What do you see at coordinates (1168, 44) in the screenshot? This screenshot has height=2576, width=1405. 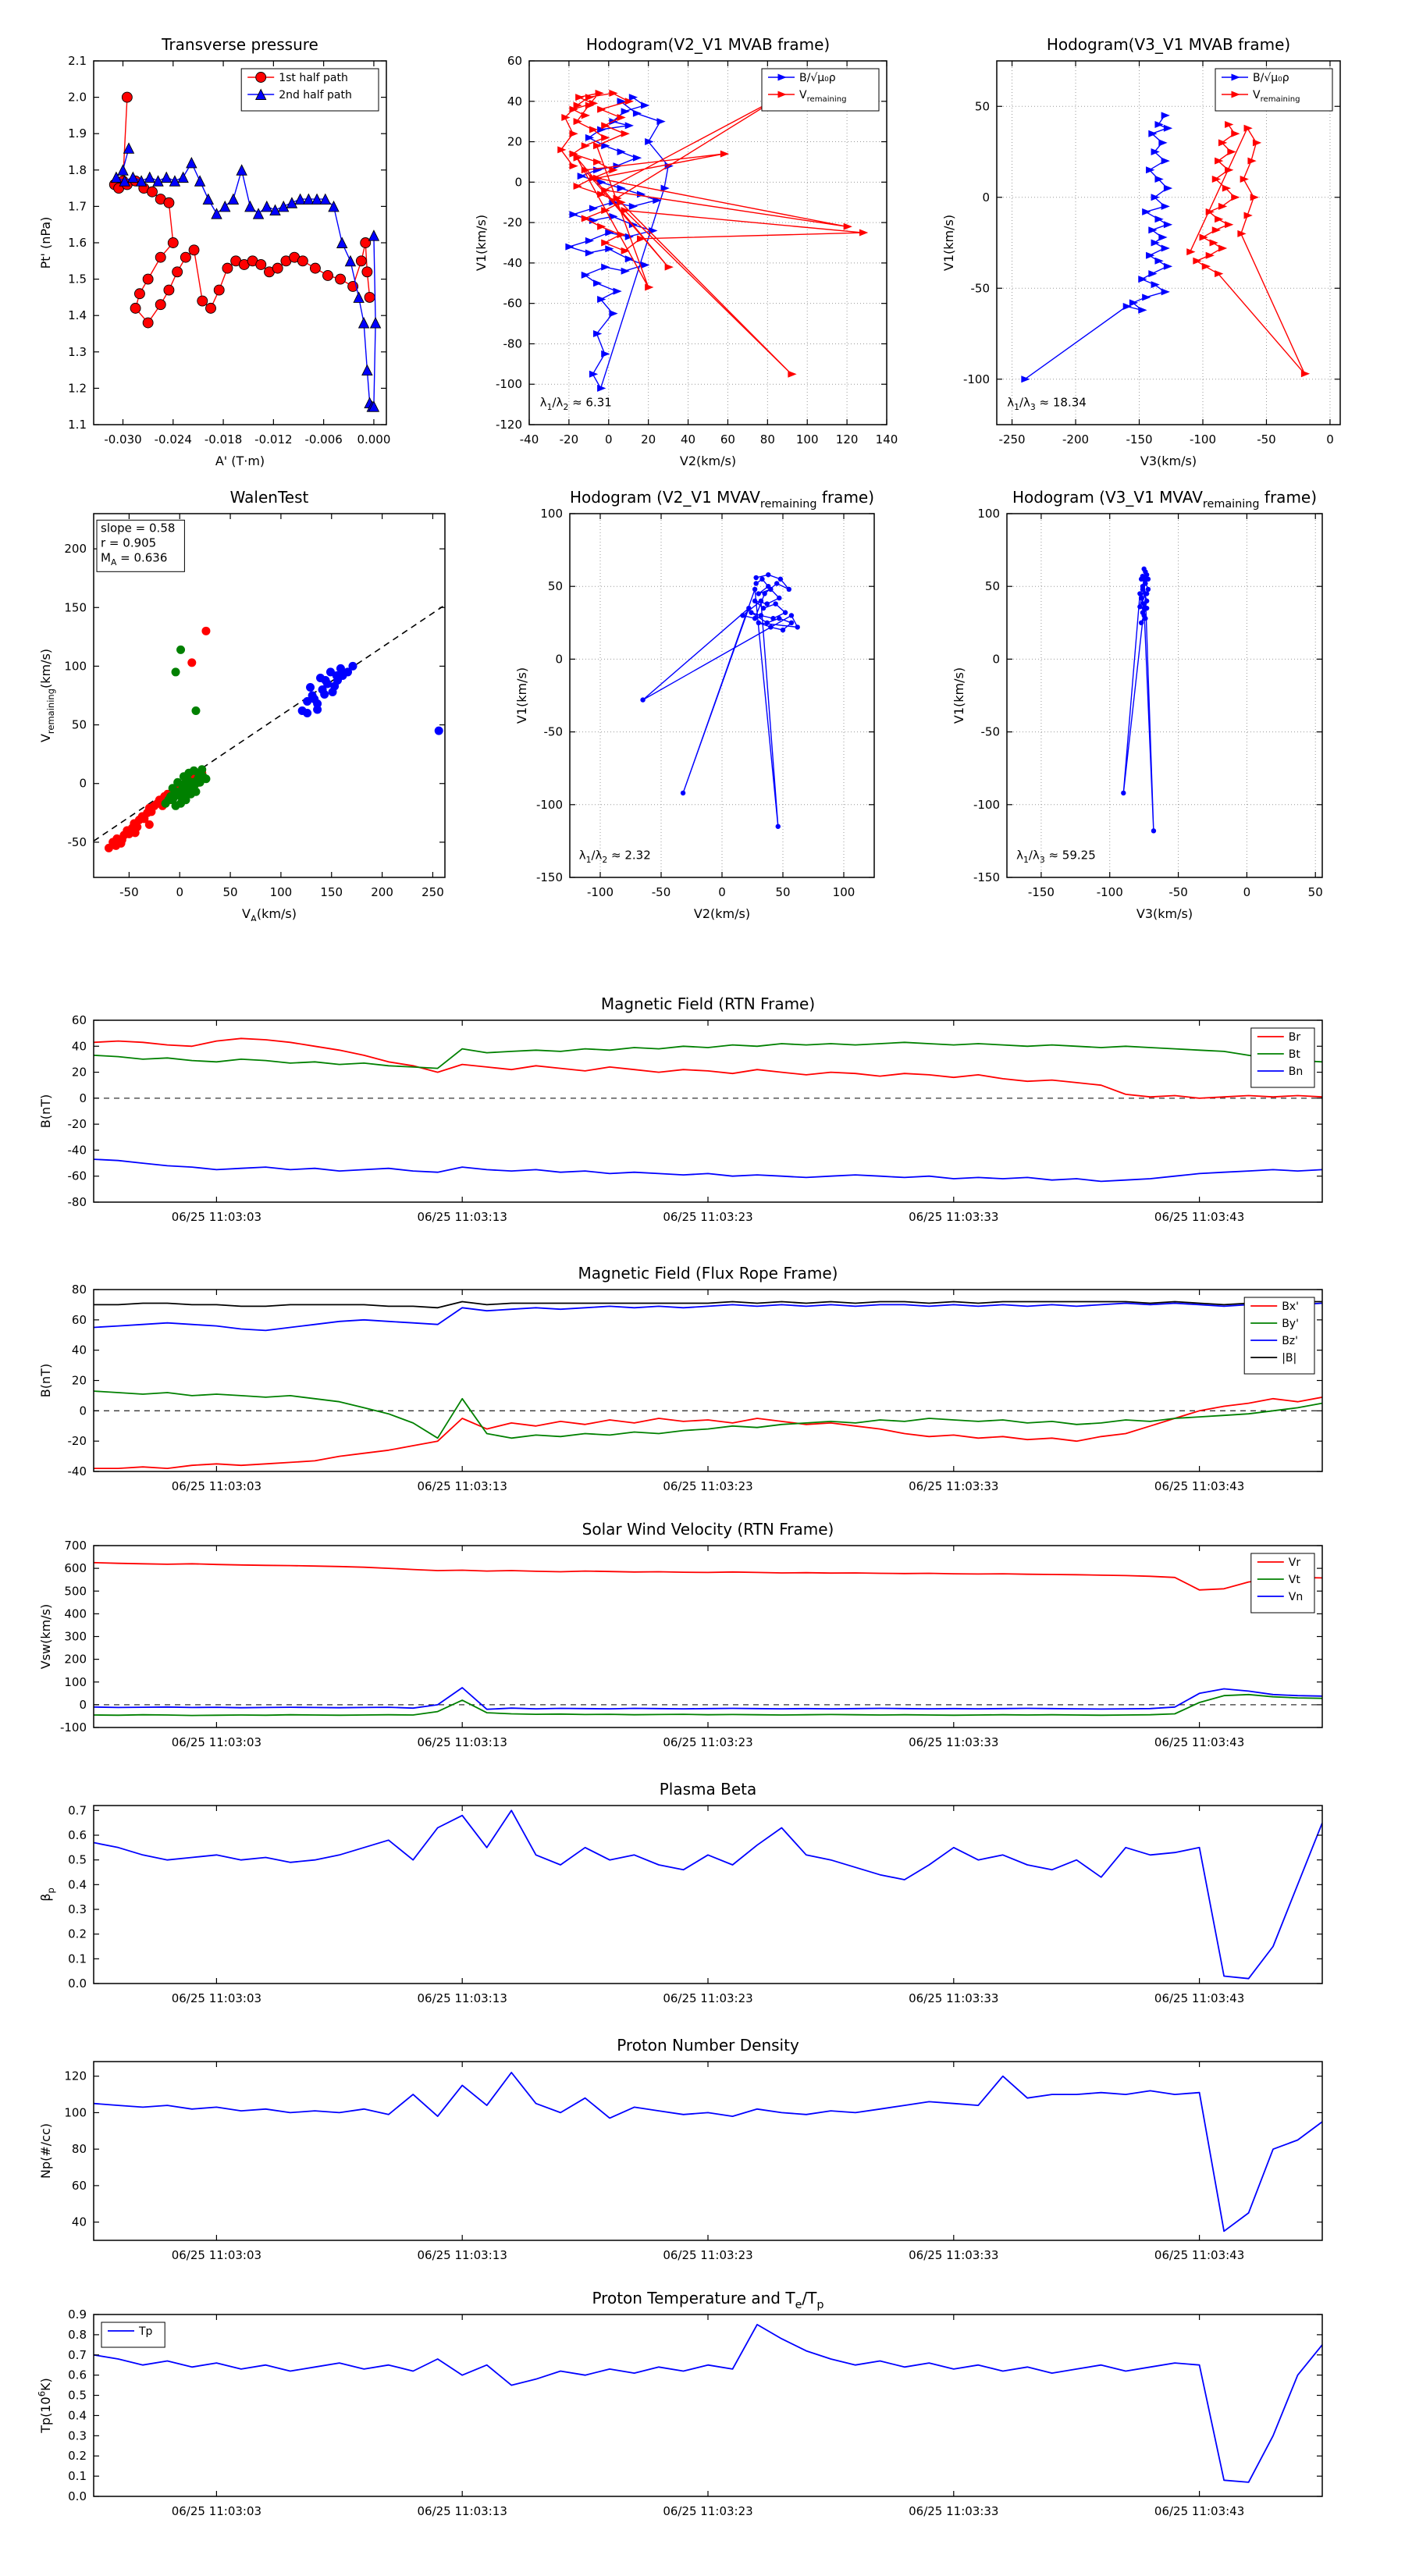 I see `svg-text: Hodogram(V3_V1 MVAB frame)` at bounding box center [1168, 44].